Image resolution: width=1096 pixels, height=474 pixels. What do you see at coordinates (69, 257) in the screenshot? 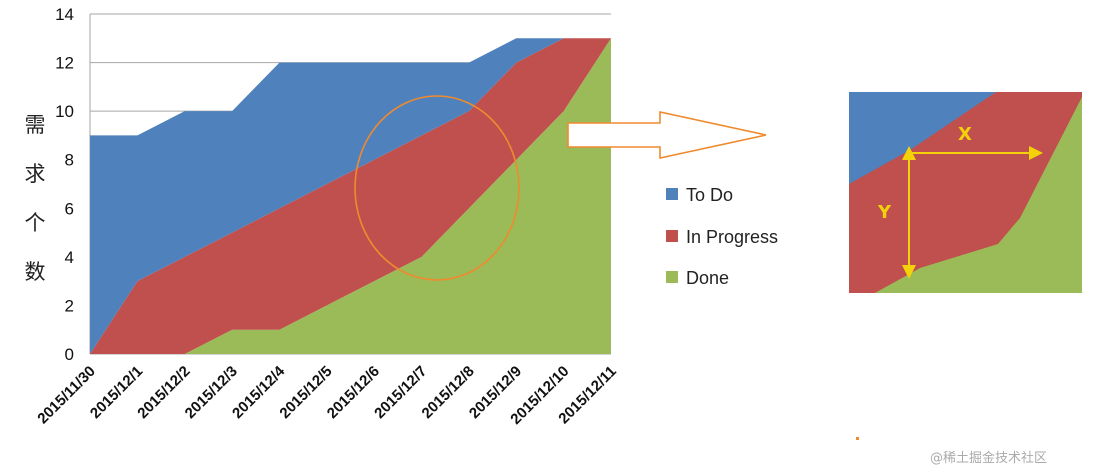
I see `y-tick-label: 4` at bounding box center [69, 257].